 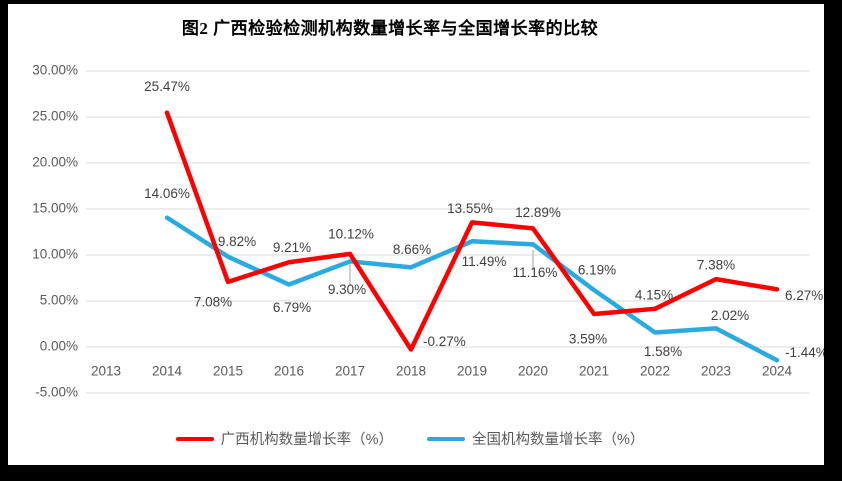 I want to click on svg-text: 6.27%, so click(x=804, y=295).